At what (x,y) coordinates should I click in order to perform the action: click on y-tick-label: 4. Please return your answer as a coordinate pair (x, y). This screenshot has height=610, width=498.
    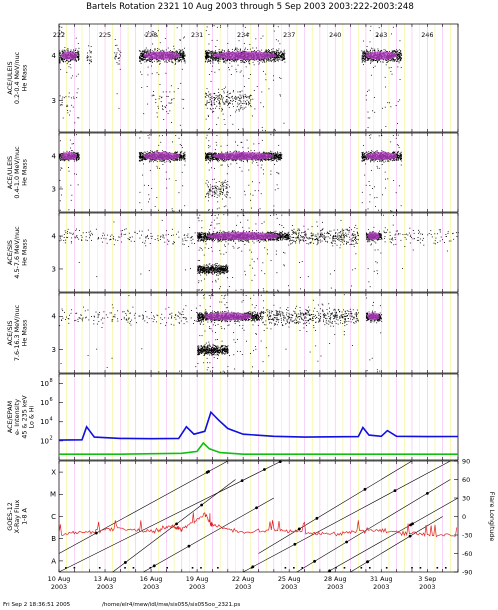
    Looking at the image, I should click on (54, 56).